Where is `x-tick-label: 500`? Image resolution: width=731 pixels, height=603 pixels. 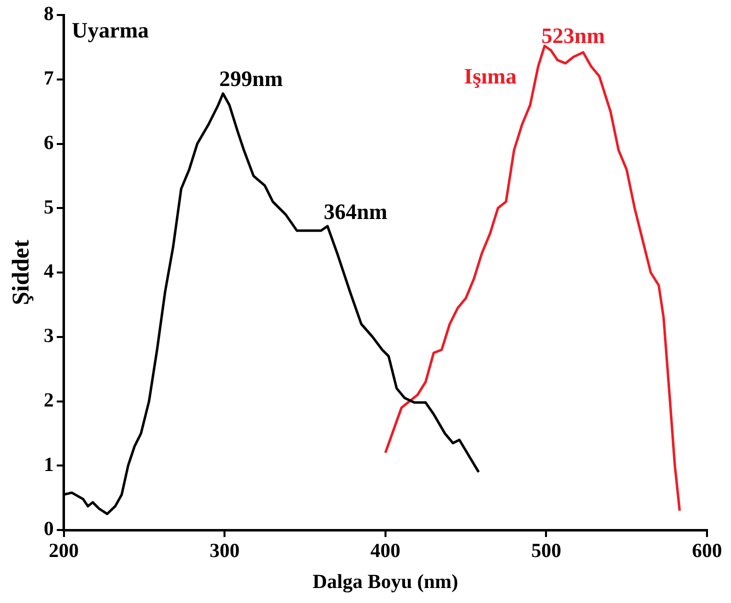
x-tick-label: 500 is located at coordinates (546, 551).